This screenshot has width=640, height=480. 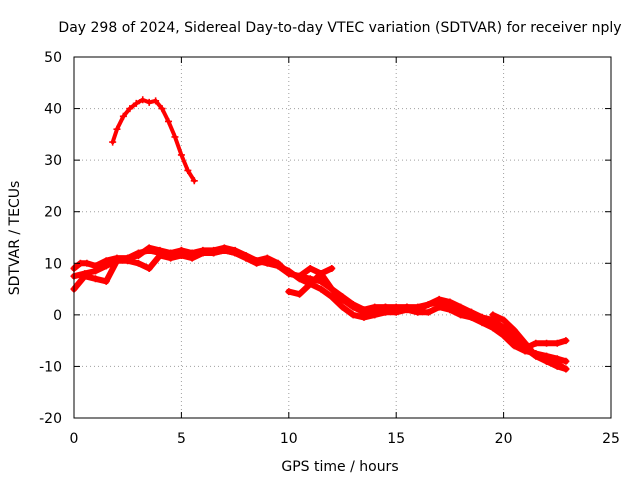 What do you see at coordinates (181, 439) in the screenshot?
I see `x-tick-label: 5` at bounding box center [181, 439].